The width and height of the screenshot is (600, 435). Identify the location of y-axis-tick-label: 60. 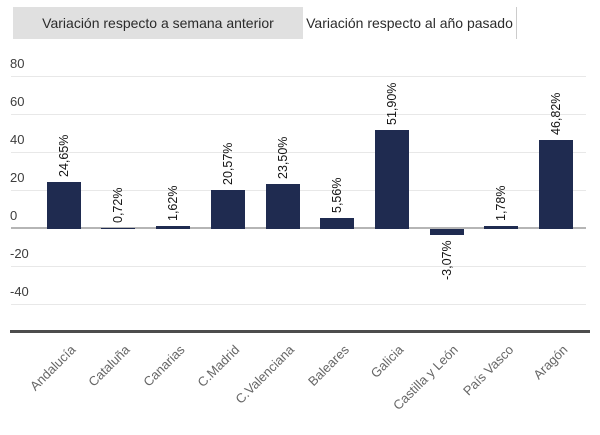
(17, 101).